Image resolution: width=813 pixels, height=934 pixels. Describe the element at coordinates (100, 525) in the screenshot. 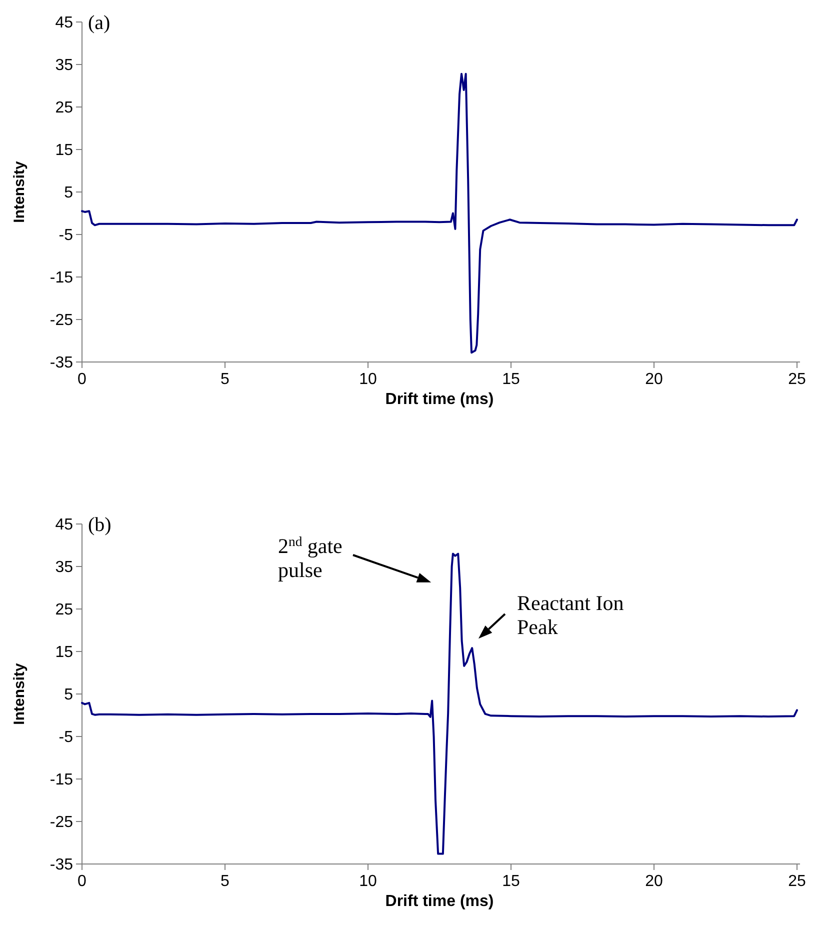

I see `chart-title: (b)` at that location.